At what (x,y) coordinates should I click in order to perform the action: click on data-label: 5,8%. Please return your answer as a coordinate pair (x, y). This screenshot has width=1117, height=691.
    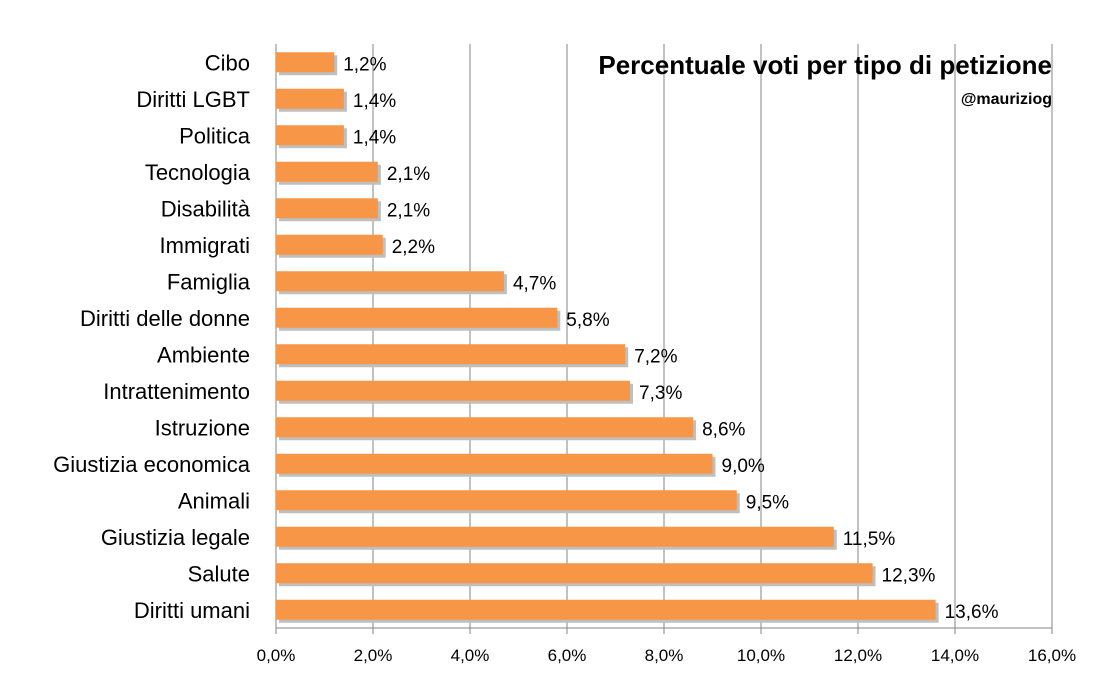
    Looking at the image, I should click on (587, 320).